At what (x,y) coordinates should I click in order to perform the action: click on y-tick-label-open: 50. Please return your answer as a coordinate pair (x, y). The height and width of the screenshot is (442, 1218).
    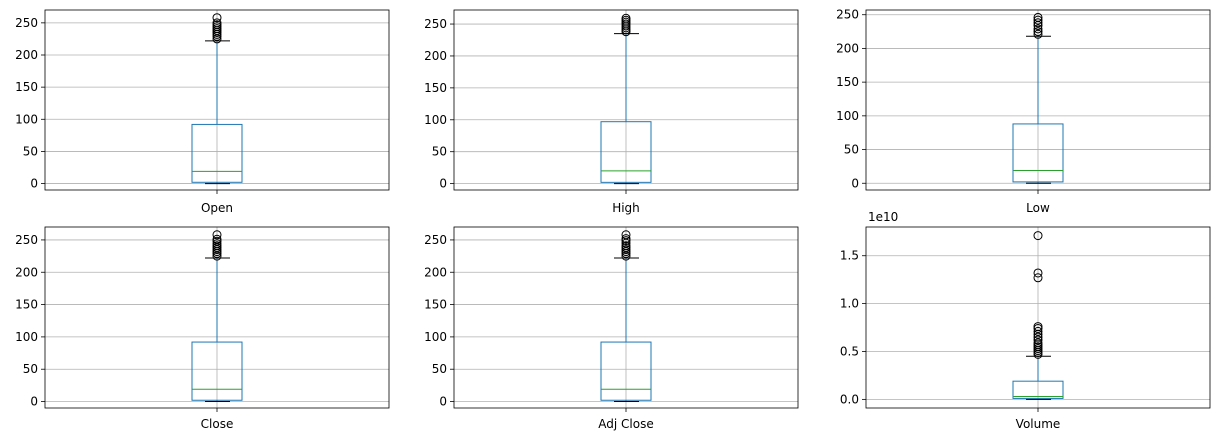
    Looking at the image, I should click on (30, 151).